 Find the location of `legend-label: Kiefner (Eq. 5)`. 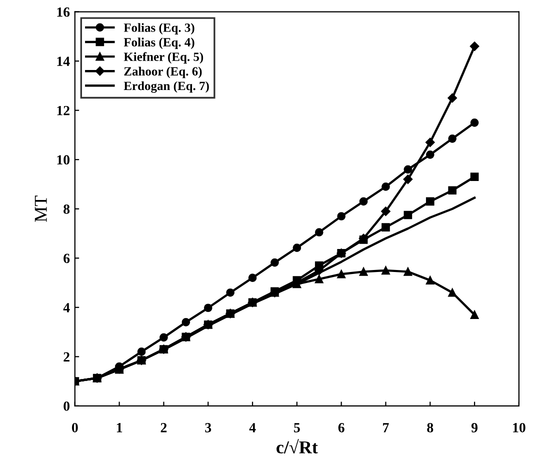

legend-label: Kiefner (Eq. 5) is located at coordinates (164, 58).